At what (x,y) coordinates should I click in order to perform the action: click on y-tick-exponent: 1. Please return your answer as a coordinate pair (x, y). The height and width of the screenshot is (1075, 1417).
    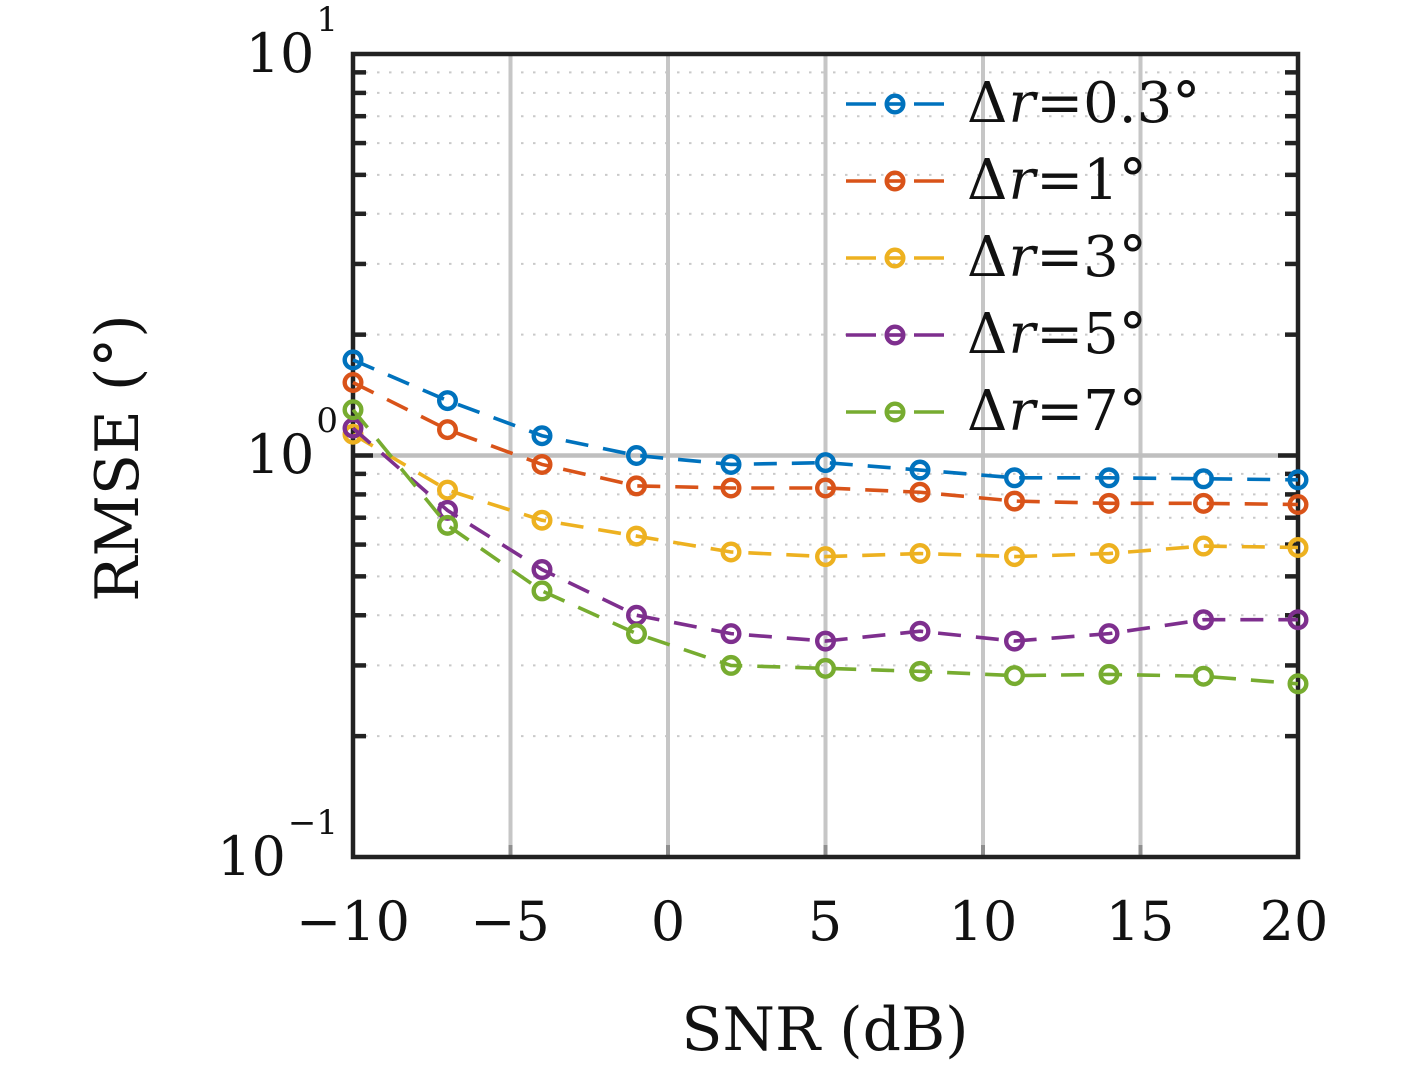
    Looking at the image, I should click on (327, 20).